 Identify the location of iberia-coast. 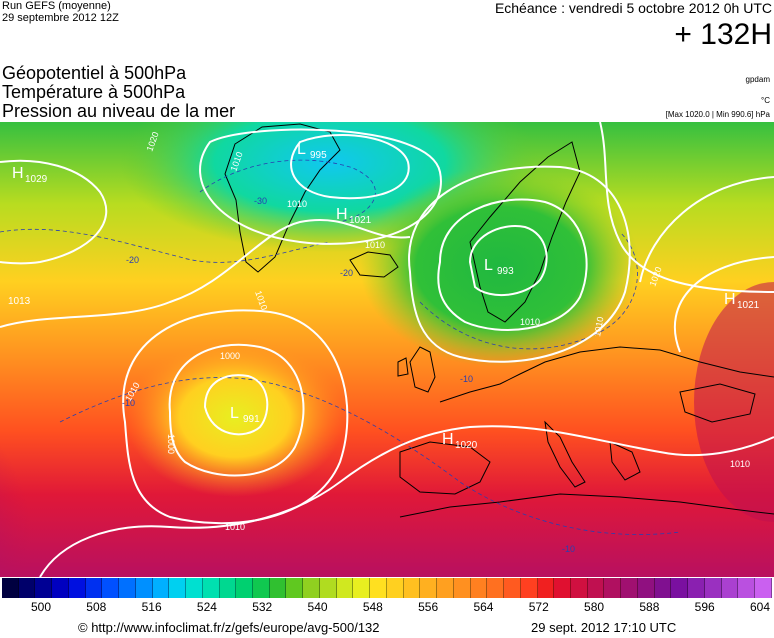
(445, 468).